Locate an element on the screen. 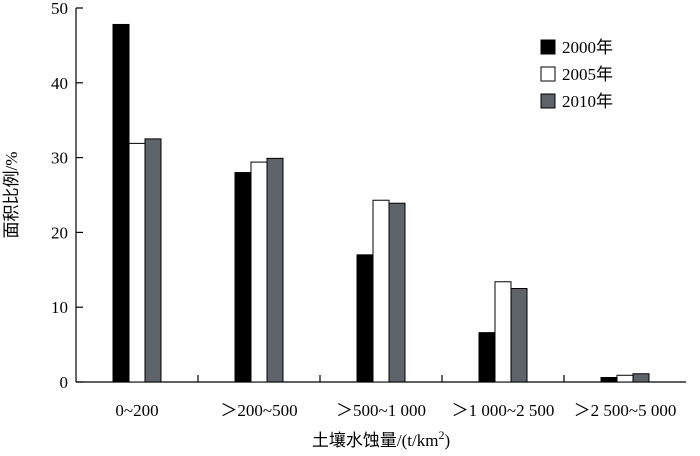 The height and width of the screenshot is (456, 700). x-tick-label-2: ＞500~1 000 is located at coordinates (381, 410).